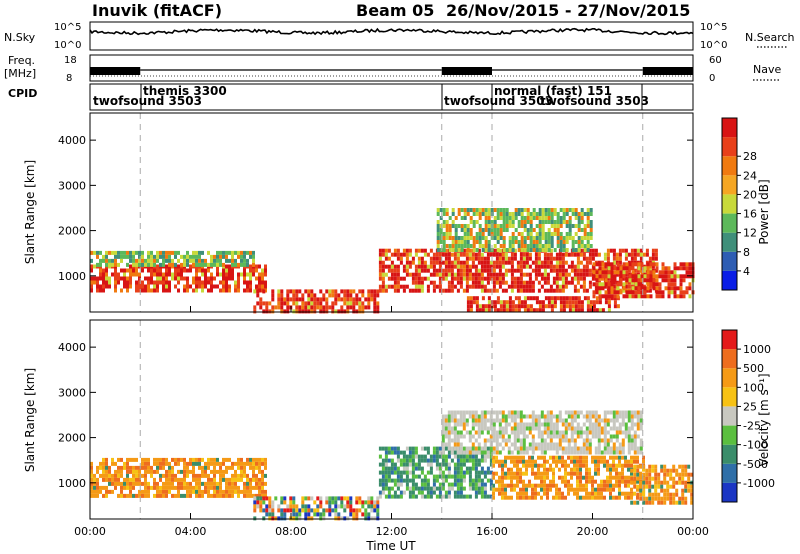  Describe the element at coordinates (392, 261) in the screenshot. I see `power-heatmap` at that location.